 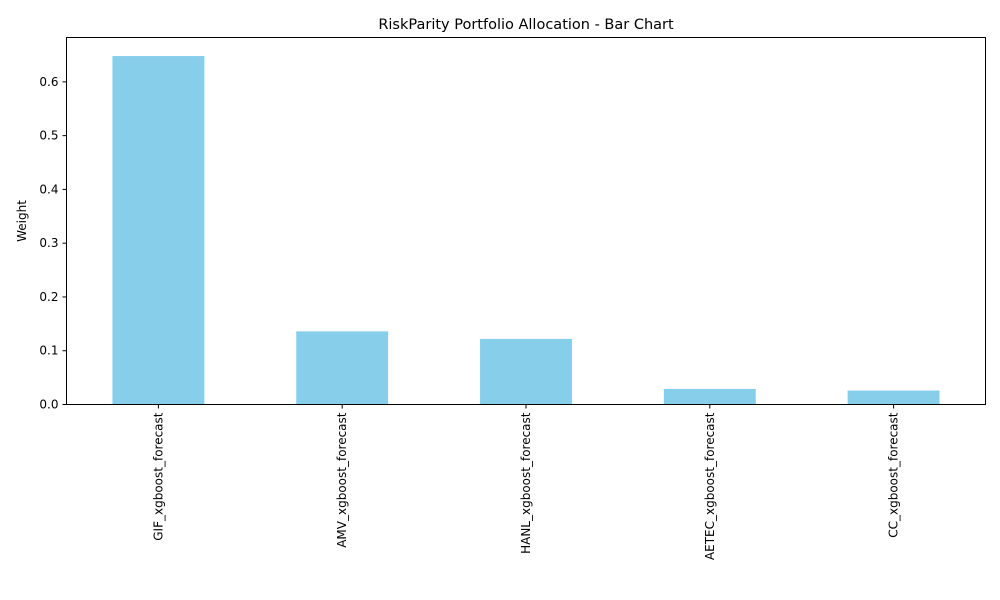 What do you see at coordinates (48, 351) in the screenshot?
I see `y-tick-label: 0.1` at bounding box center [48, 351].